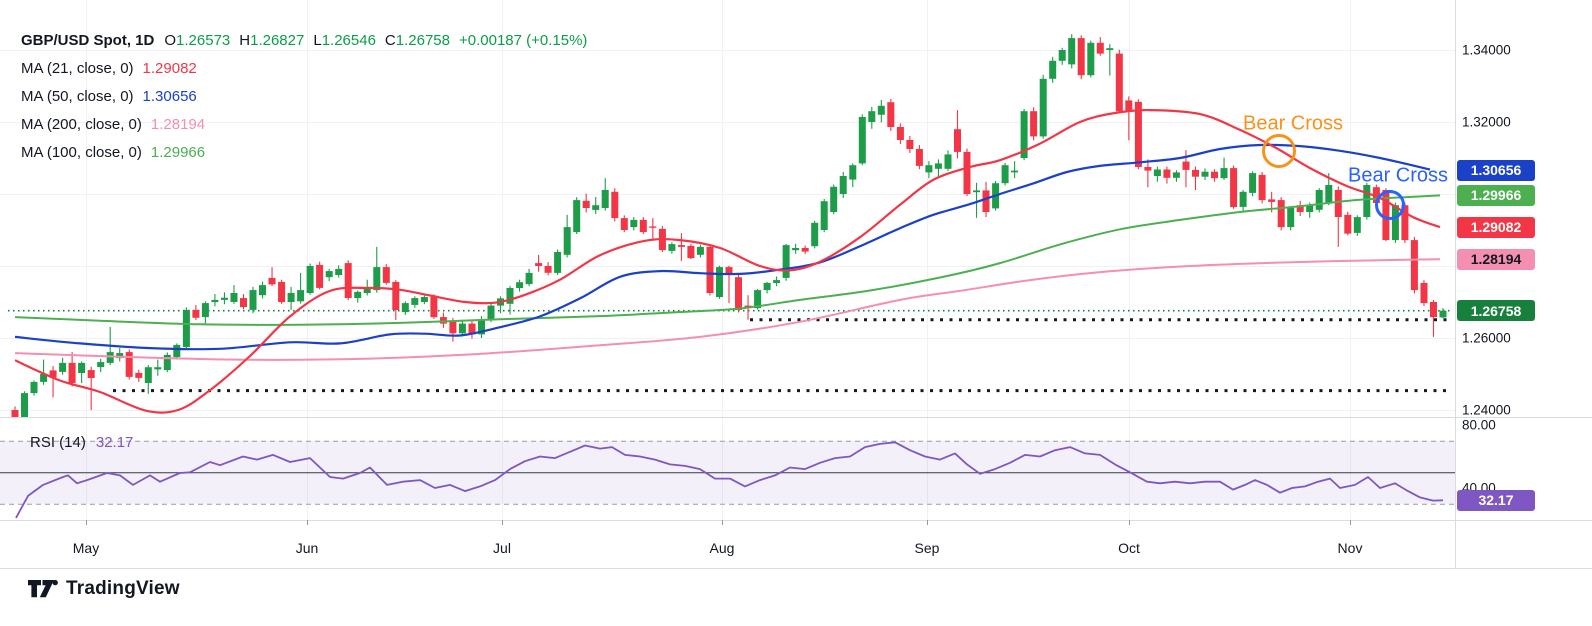 The height and width of the screenshot is (626, 1592). What do you see at coordinates (304, 68) in the screenshot?
I see `legend-row-ma-21: MA (21, close, 0) 1.29082` at bounding box center [304, 68].